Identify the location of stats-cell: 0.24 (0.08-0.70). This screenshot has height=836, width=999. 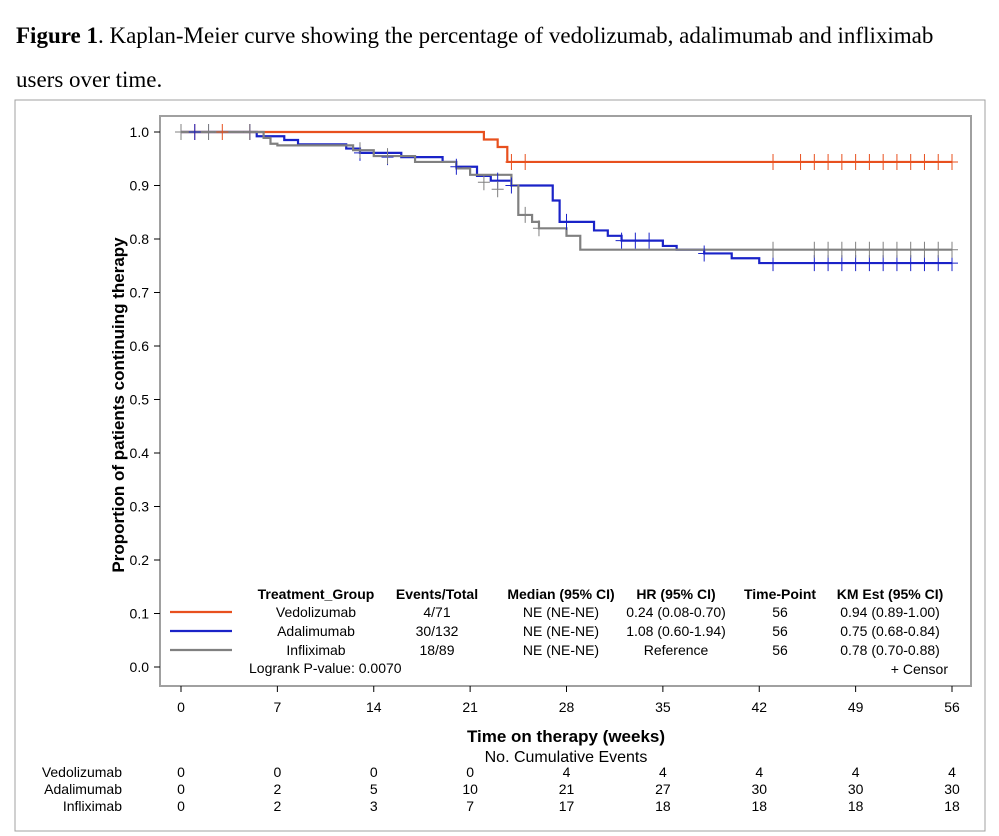
(676, 612).